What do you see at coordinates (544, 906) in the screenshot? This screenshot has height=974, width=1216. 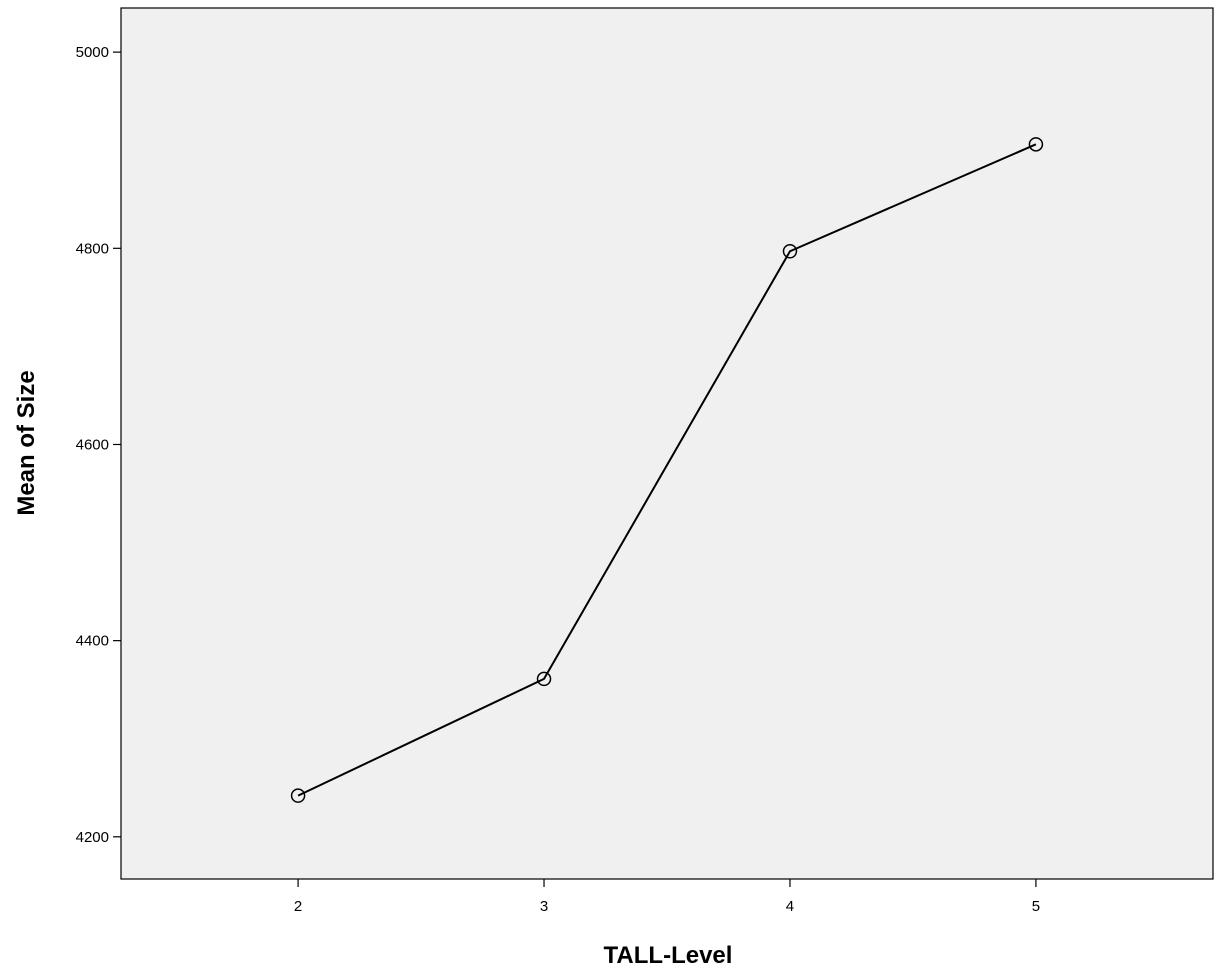 I see `x-tick-label: 3` at bounding box center [544, 906].